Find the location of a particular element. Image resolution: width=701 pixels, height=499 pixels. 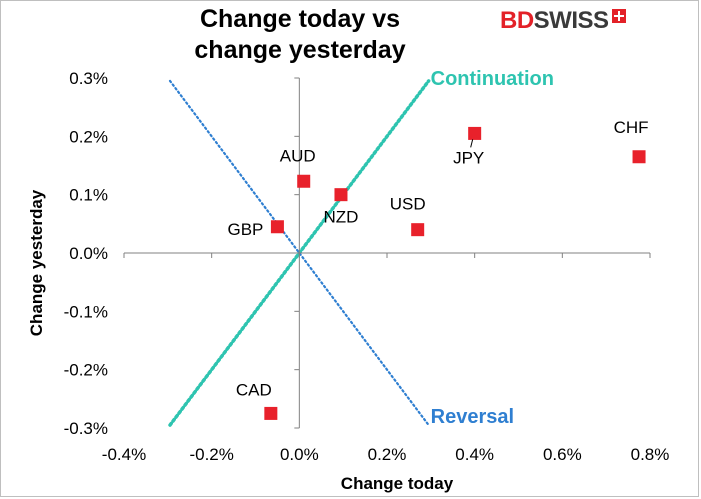

point-nzd is located at coordinates (341, 195).